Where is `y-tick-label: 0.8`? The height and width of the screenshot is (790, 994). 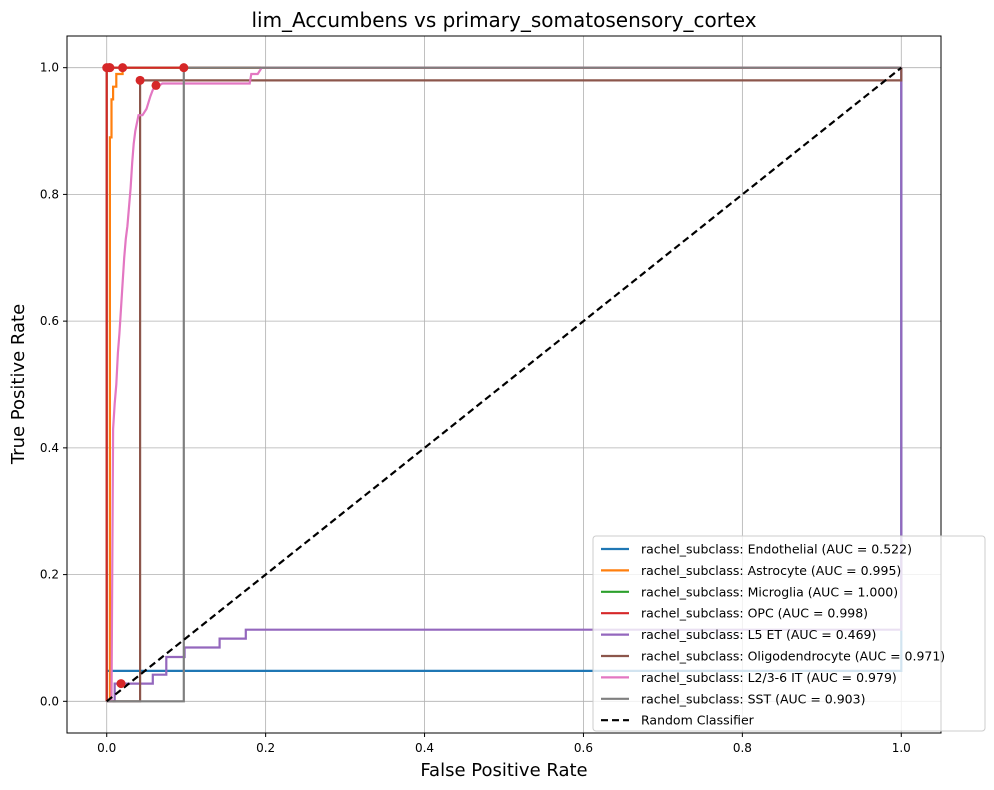 y-tick-label: 0.8 is located at coordinates (49, 194).